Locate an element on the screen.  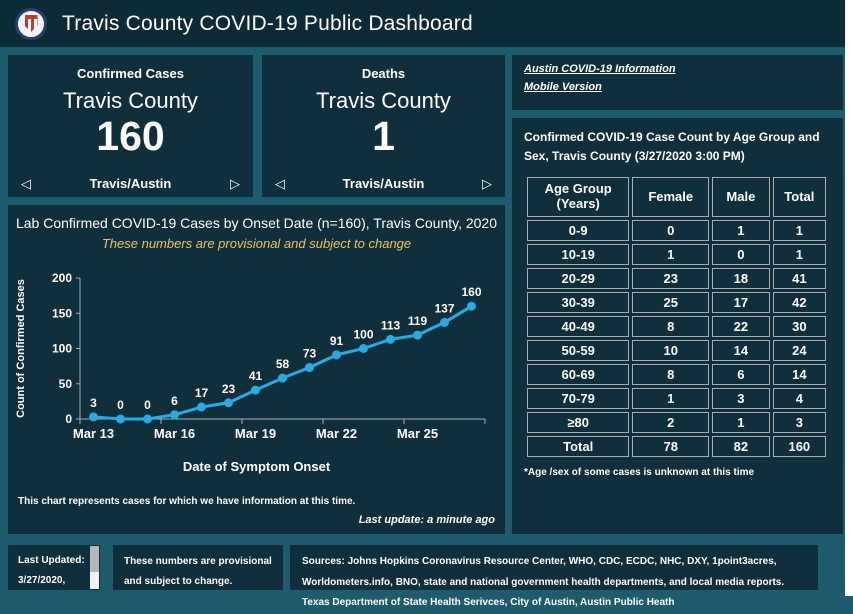
table-row: 50-59 10 14 24 is located at coordinates (676, 351).